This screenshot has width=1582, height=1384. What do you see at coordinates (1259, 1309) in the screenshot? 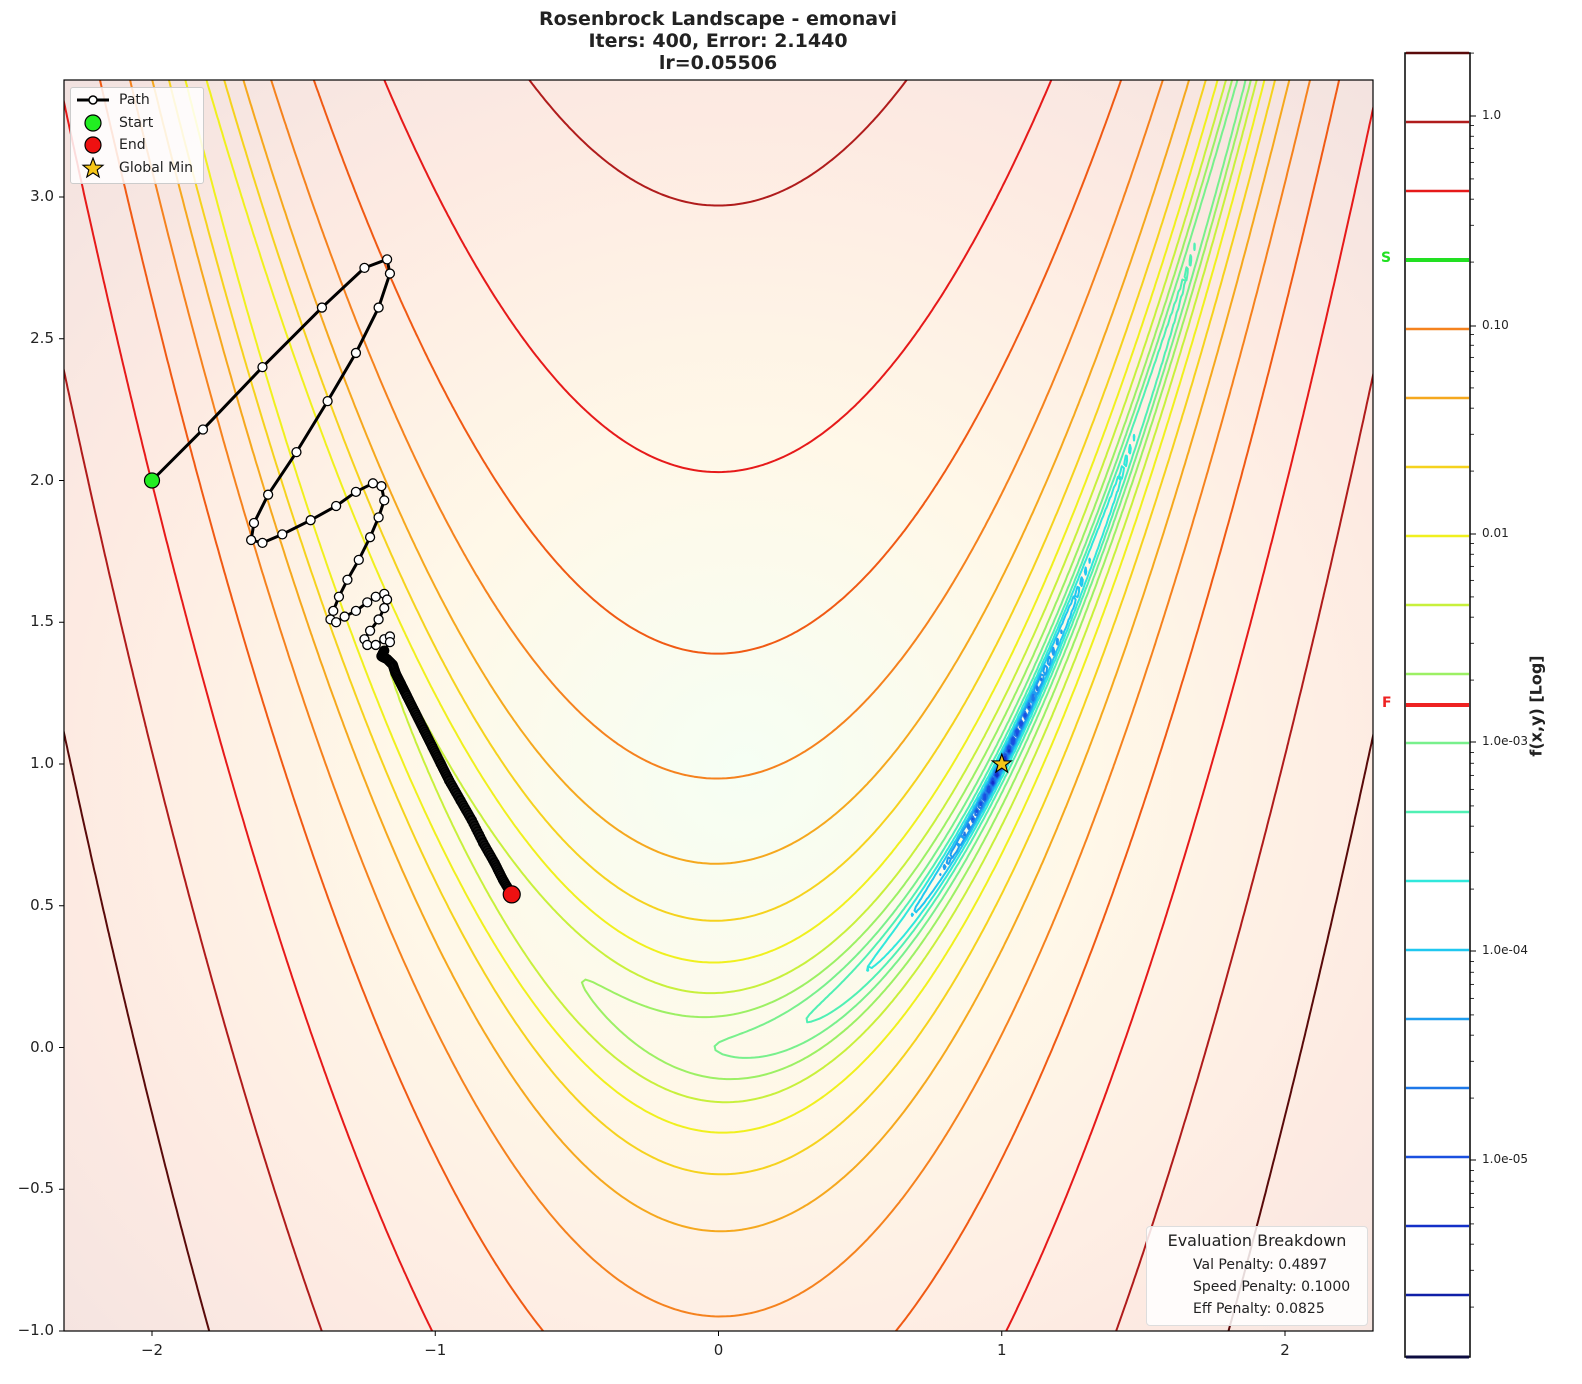
I see `eff-penalty: Eff Penalty: 0.0825` at bounding box center [1259, 1309].